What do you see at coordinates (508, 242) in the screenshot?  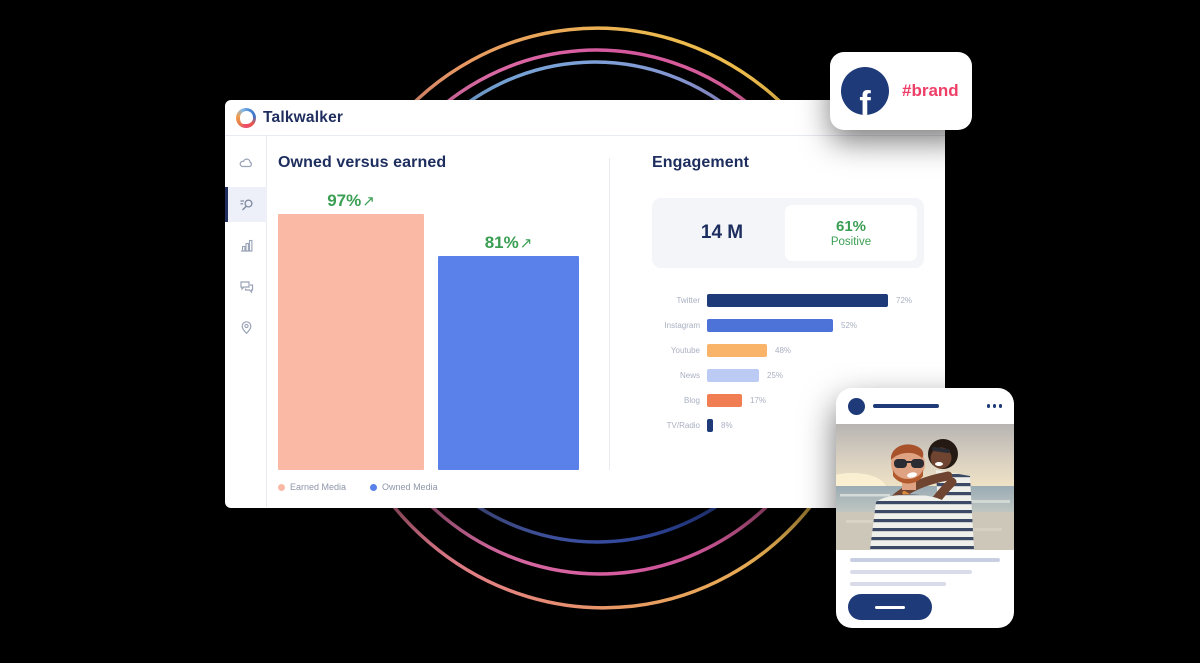 I see `vbar-value-owned-media: 81%↗` at bounding box center [508, 242].